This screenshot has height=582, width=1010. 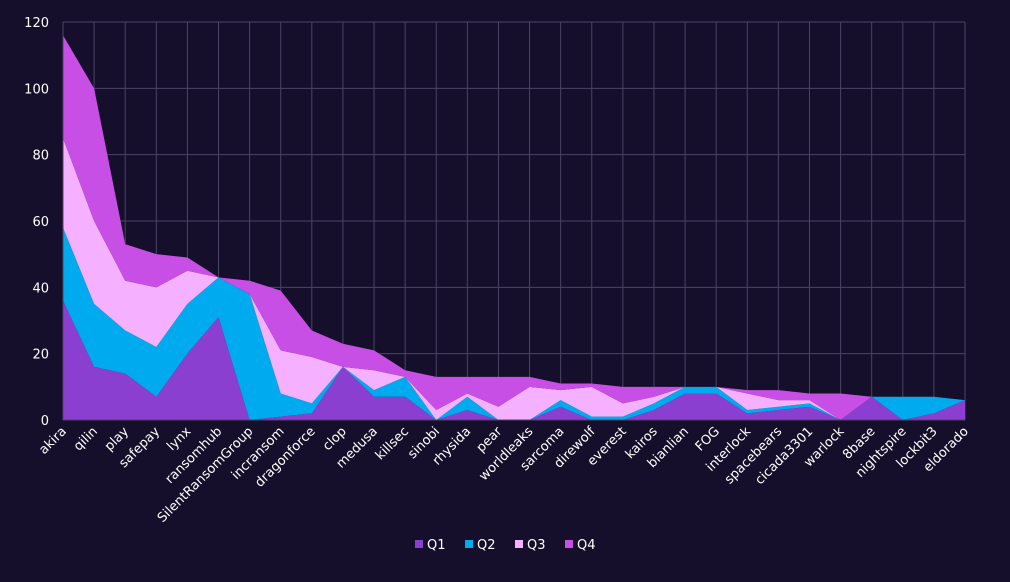 I want to click on y-tick-label: 100, so click(x=36, y=89).